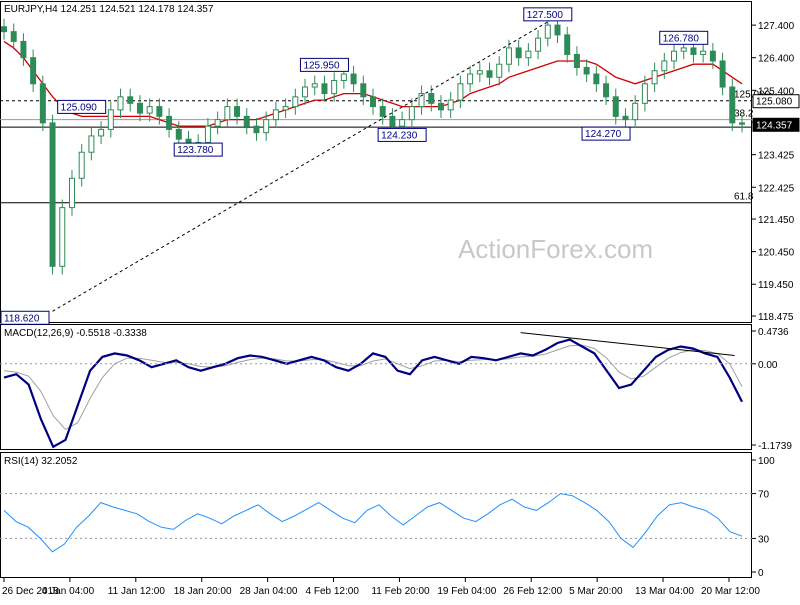 This screenshot has width=800, height=605. I want to click on price-tag-label: 125.080, so click(774, 102).